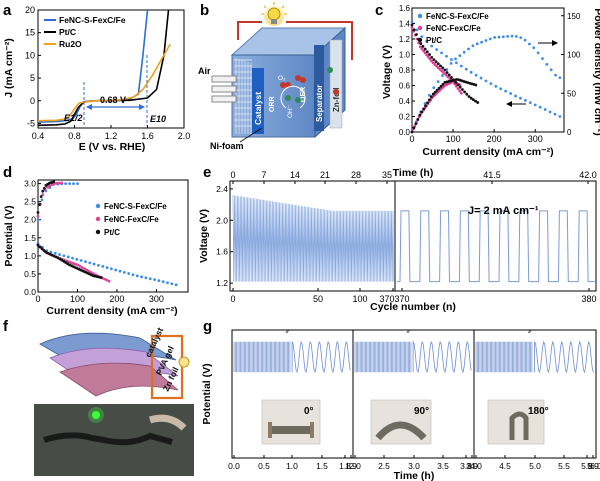  Describe the element at coordinates (319, 40) in the screenshot. I see `wire-right` at that location.